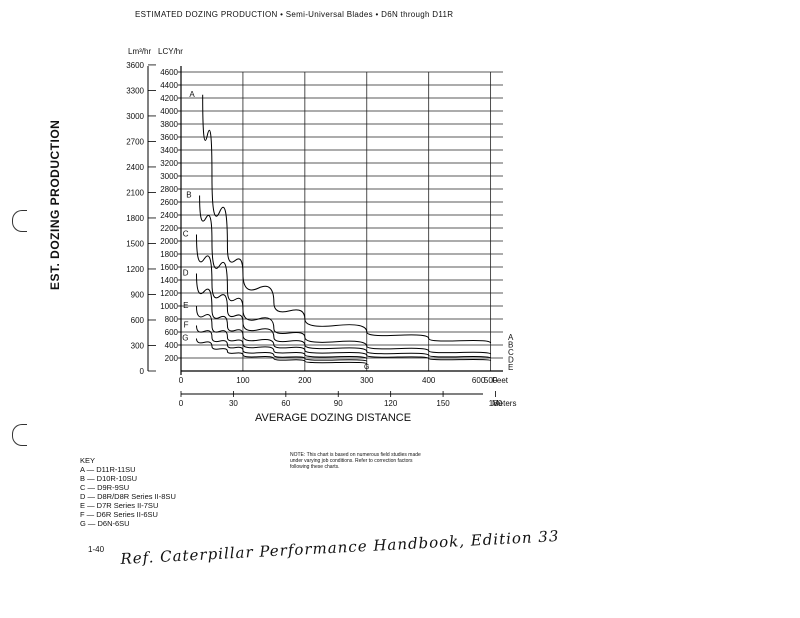 This screenshot has width=800, height=618. What do you see at coordinates (135, 141) in the screenshot?
I see `lm3-tick-label: 2700` at bounding box center [135, 141].